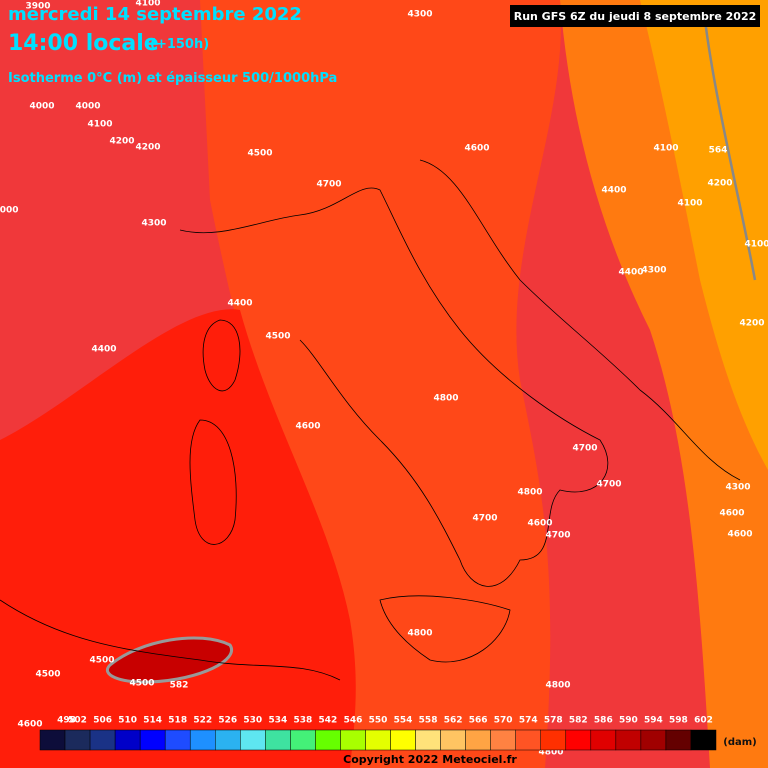  Describe the element at coordinates (378, 721) in the screenshot. I see `legend-value: 550` at that location.